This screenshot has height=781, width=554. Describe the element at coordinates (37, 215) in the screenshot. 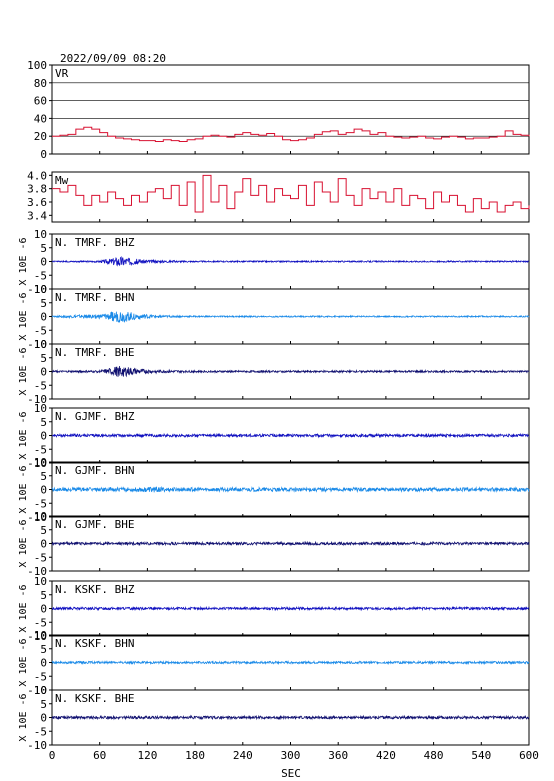

I see `y-tick-label: 3.4` at that location.